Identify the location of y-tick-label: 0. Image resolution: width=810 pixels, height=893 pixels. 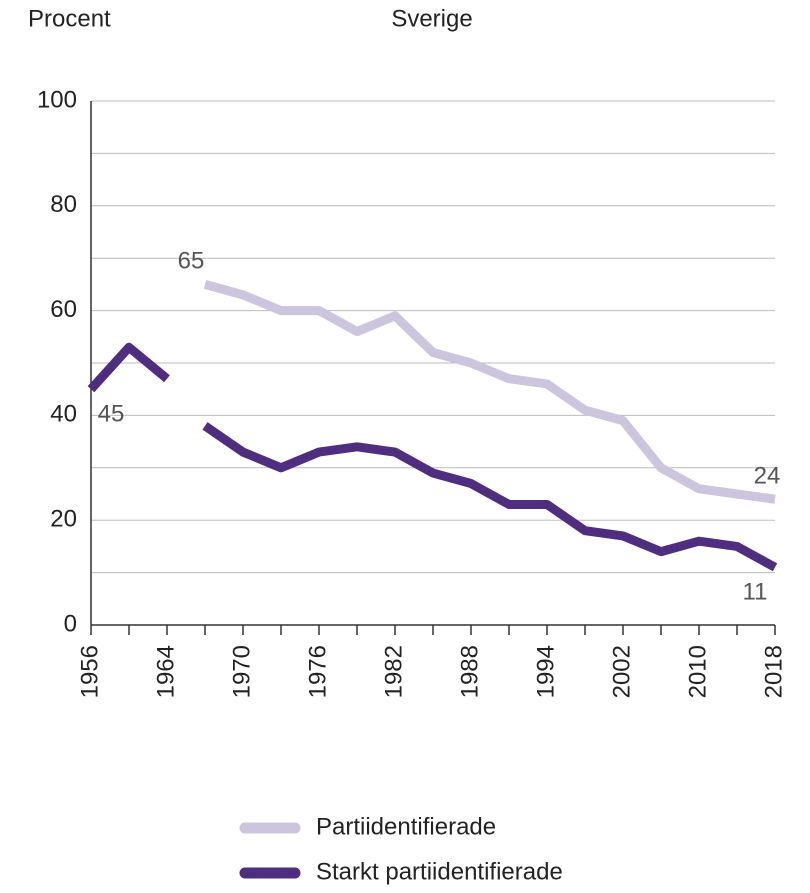
(70, 623).